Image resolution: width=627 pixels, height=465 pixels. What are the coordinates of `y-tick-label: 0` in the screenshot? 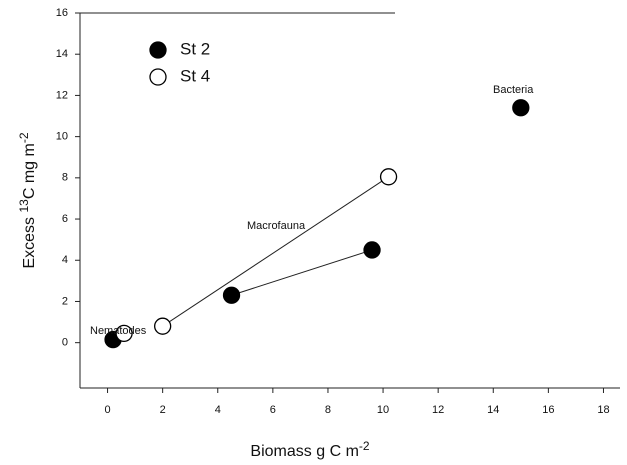 It's located at (65, 343).